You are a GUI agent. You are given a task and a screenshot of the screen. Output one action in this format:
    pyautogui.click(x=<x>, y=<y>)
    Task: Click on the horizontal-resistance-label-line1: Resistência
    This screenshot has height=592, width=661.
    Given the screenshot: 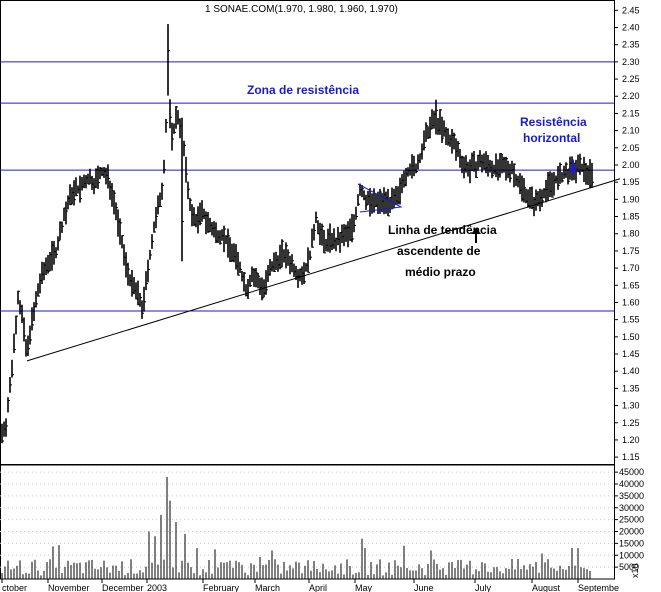 What is the action you would take?
    pyautogui.click(x=553, y=122)
    